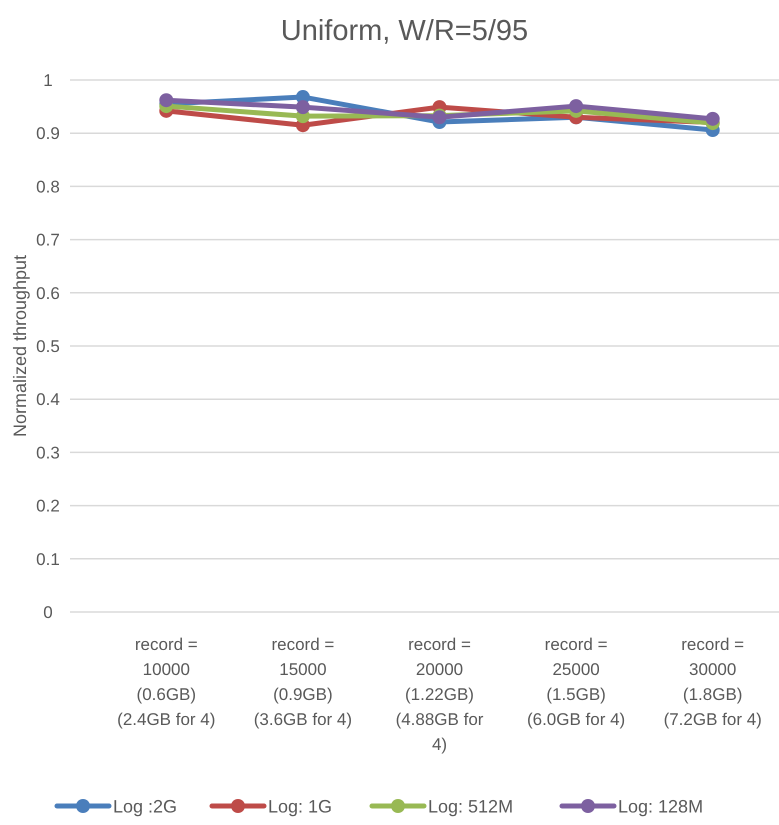  Describe the element at coordinates (303, 682) in the screenshot. I see `x-tick-label: record = 15000 (0.9GB) (3.6GB for 4)` at that location.